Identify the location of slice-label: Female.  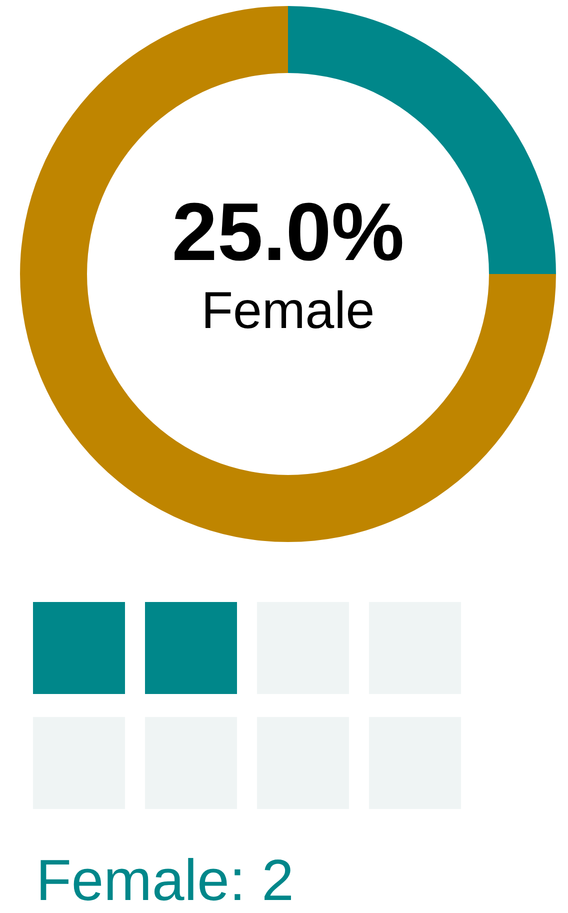
(288, 311).